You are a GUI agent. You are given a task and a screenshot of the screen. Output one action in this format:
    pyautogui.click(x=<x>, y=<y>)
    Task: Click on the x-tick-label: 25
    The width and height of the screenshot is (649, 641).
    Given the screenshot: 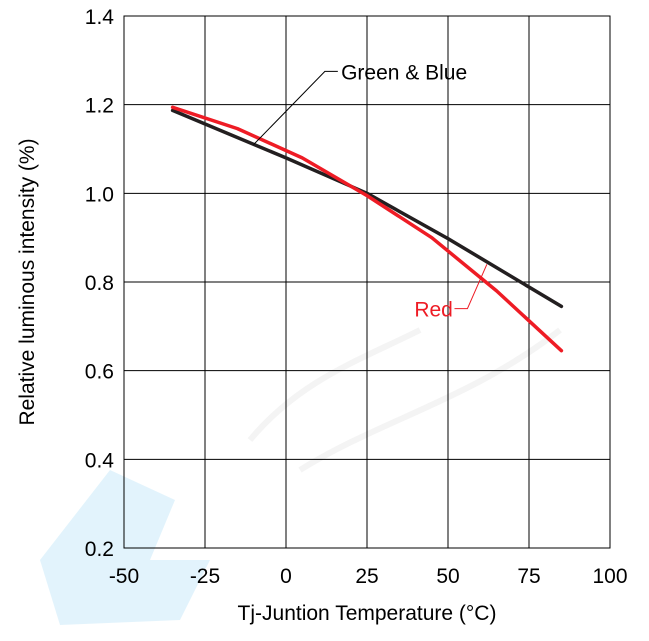 What is the action you would take?
    pyautogui.click(x=366, y=576)
    